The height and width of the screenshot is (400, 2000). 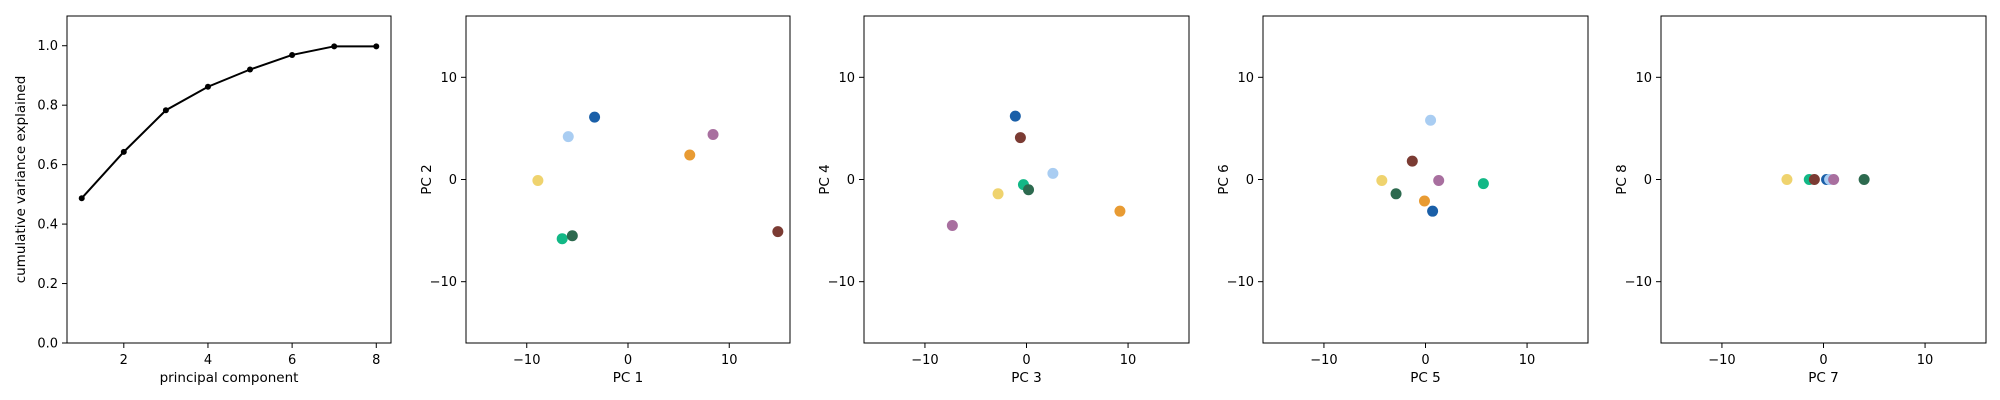 What do you see at coordinates (208, 360) in the screenshot?
I see `x-tick-label: 4` at bounding box center [208, 360].